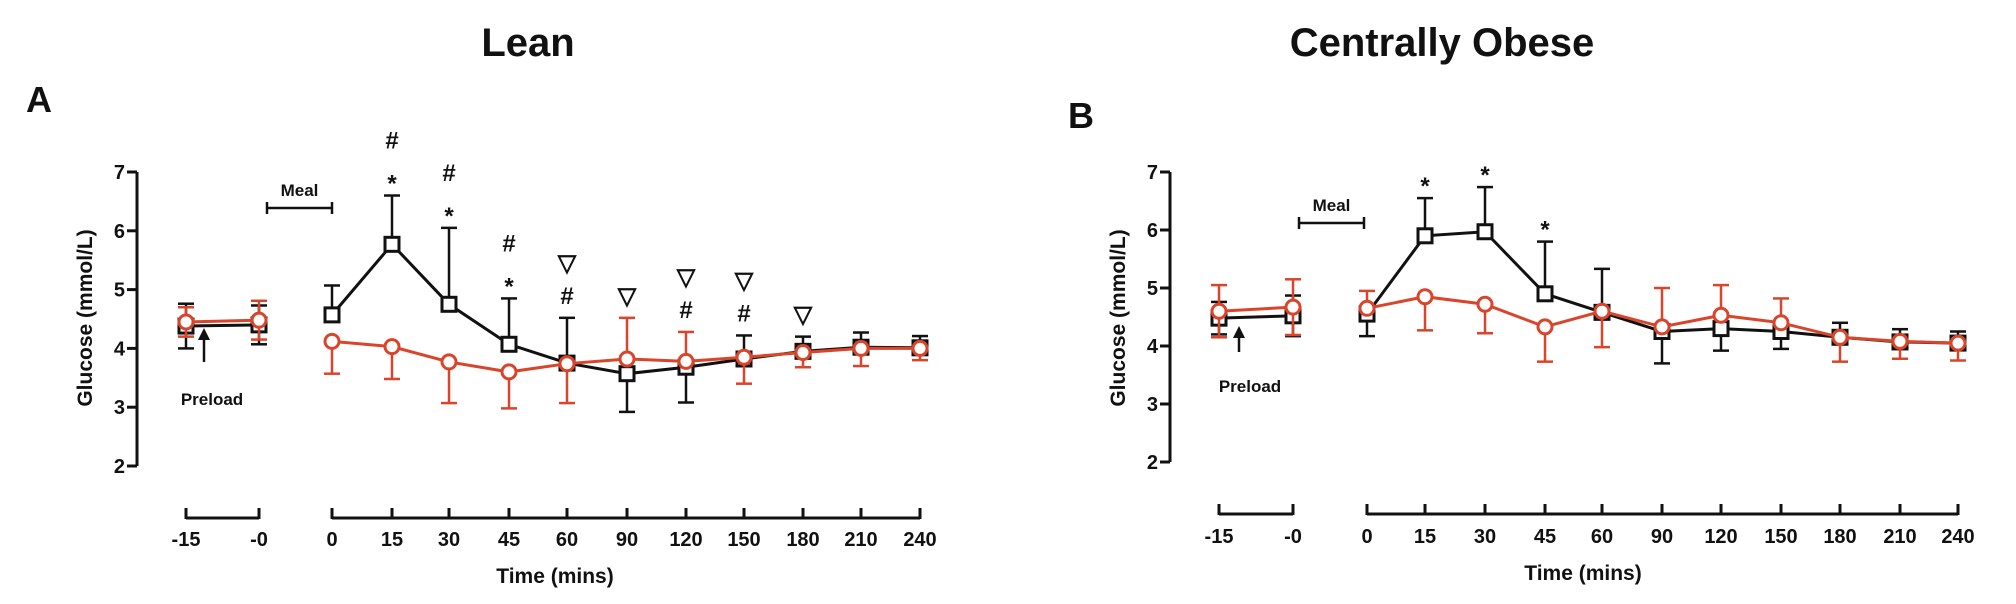  I want to click on chart-title: Centrally Obese, so click(1442, 43).